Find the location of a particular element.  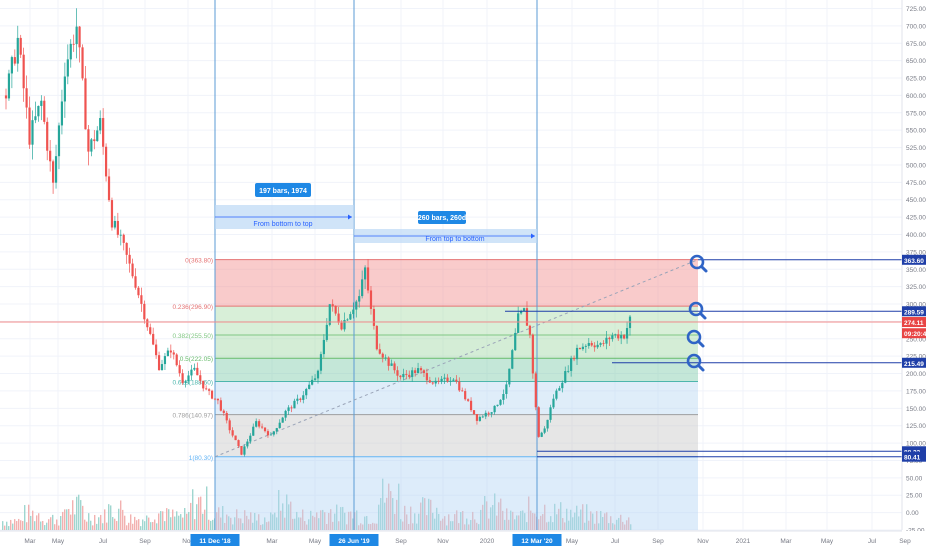

price-tick-label: 25.00 is located at coordinates (914, 496).